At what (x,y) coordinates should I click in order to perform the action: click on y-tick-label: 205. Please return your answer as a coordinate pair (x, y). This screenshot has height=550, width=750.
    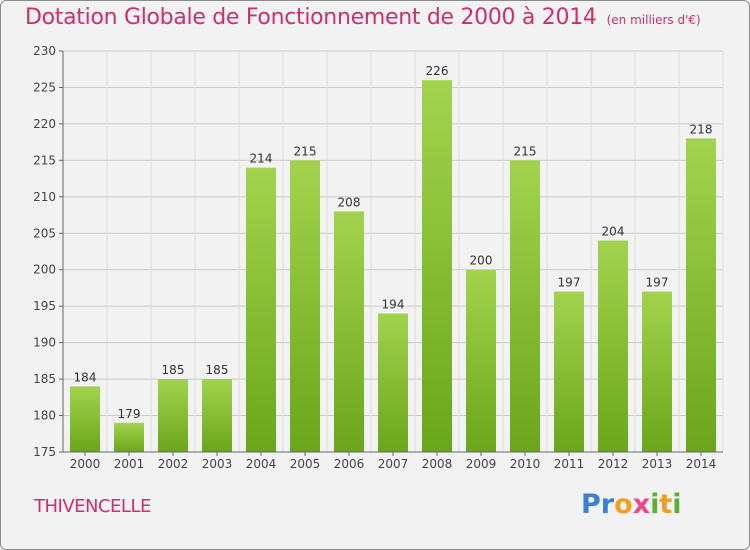
    Looking at the image, I should click on (44, 233).